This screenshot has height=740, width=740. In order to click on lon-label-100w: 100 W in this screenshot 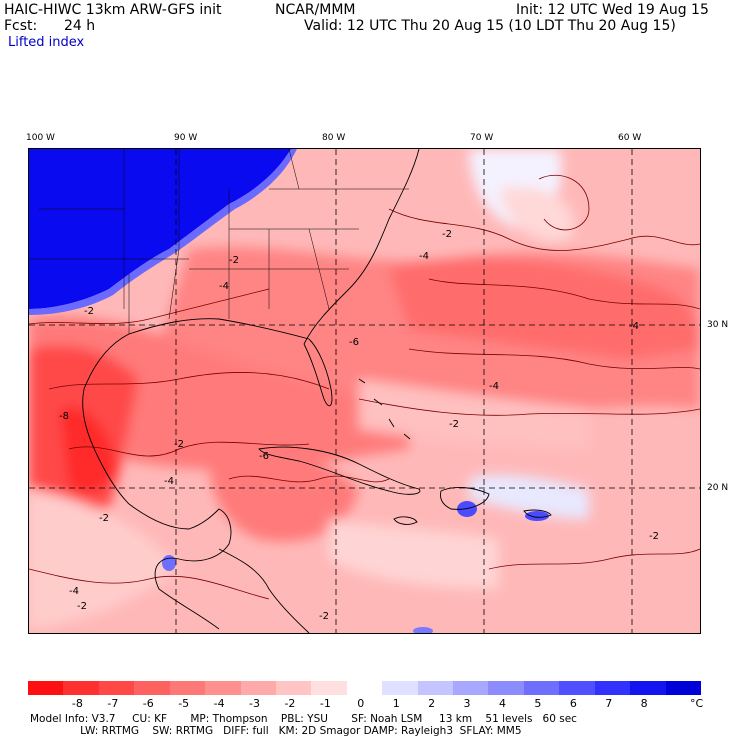, I will do `click(40, 138)`.